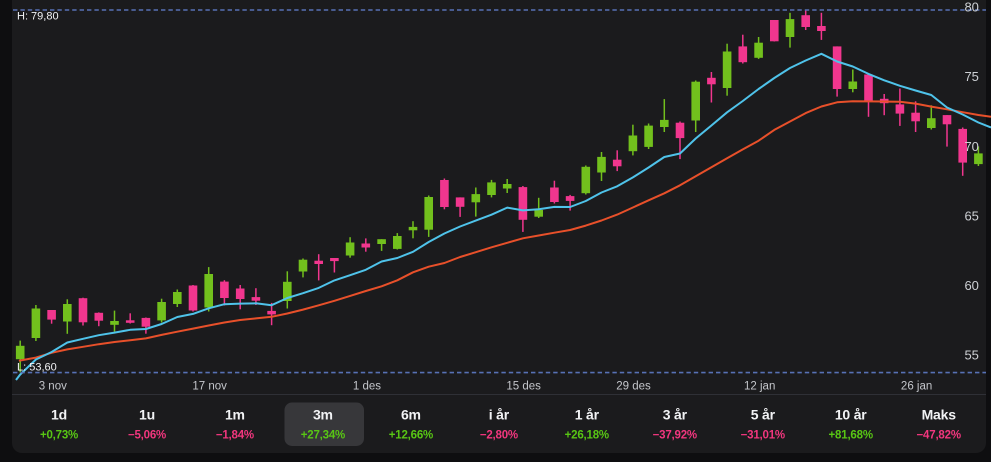 This screenshot has height=462, width=991. Describe the element at coordinates (367, 387) in the screenshot. I see `svg-text: 1 des` at that location.